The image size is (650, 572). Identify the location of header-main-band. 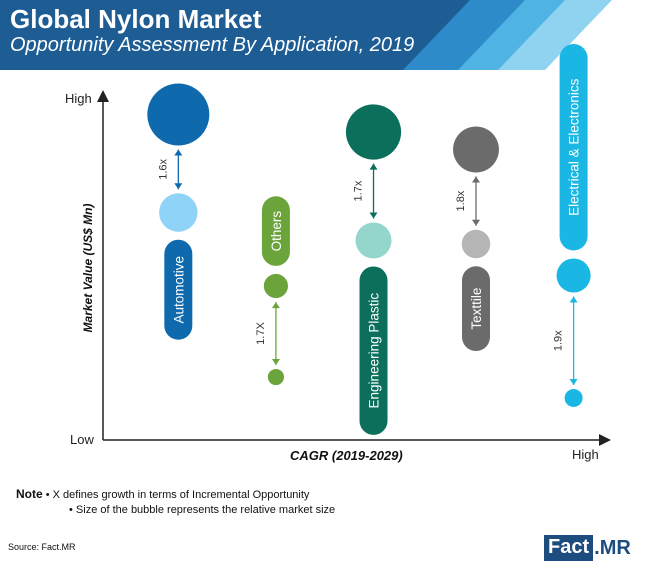
(235, 35).